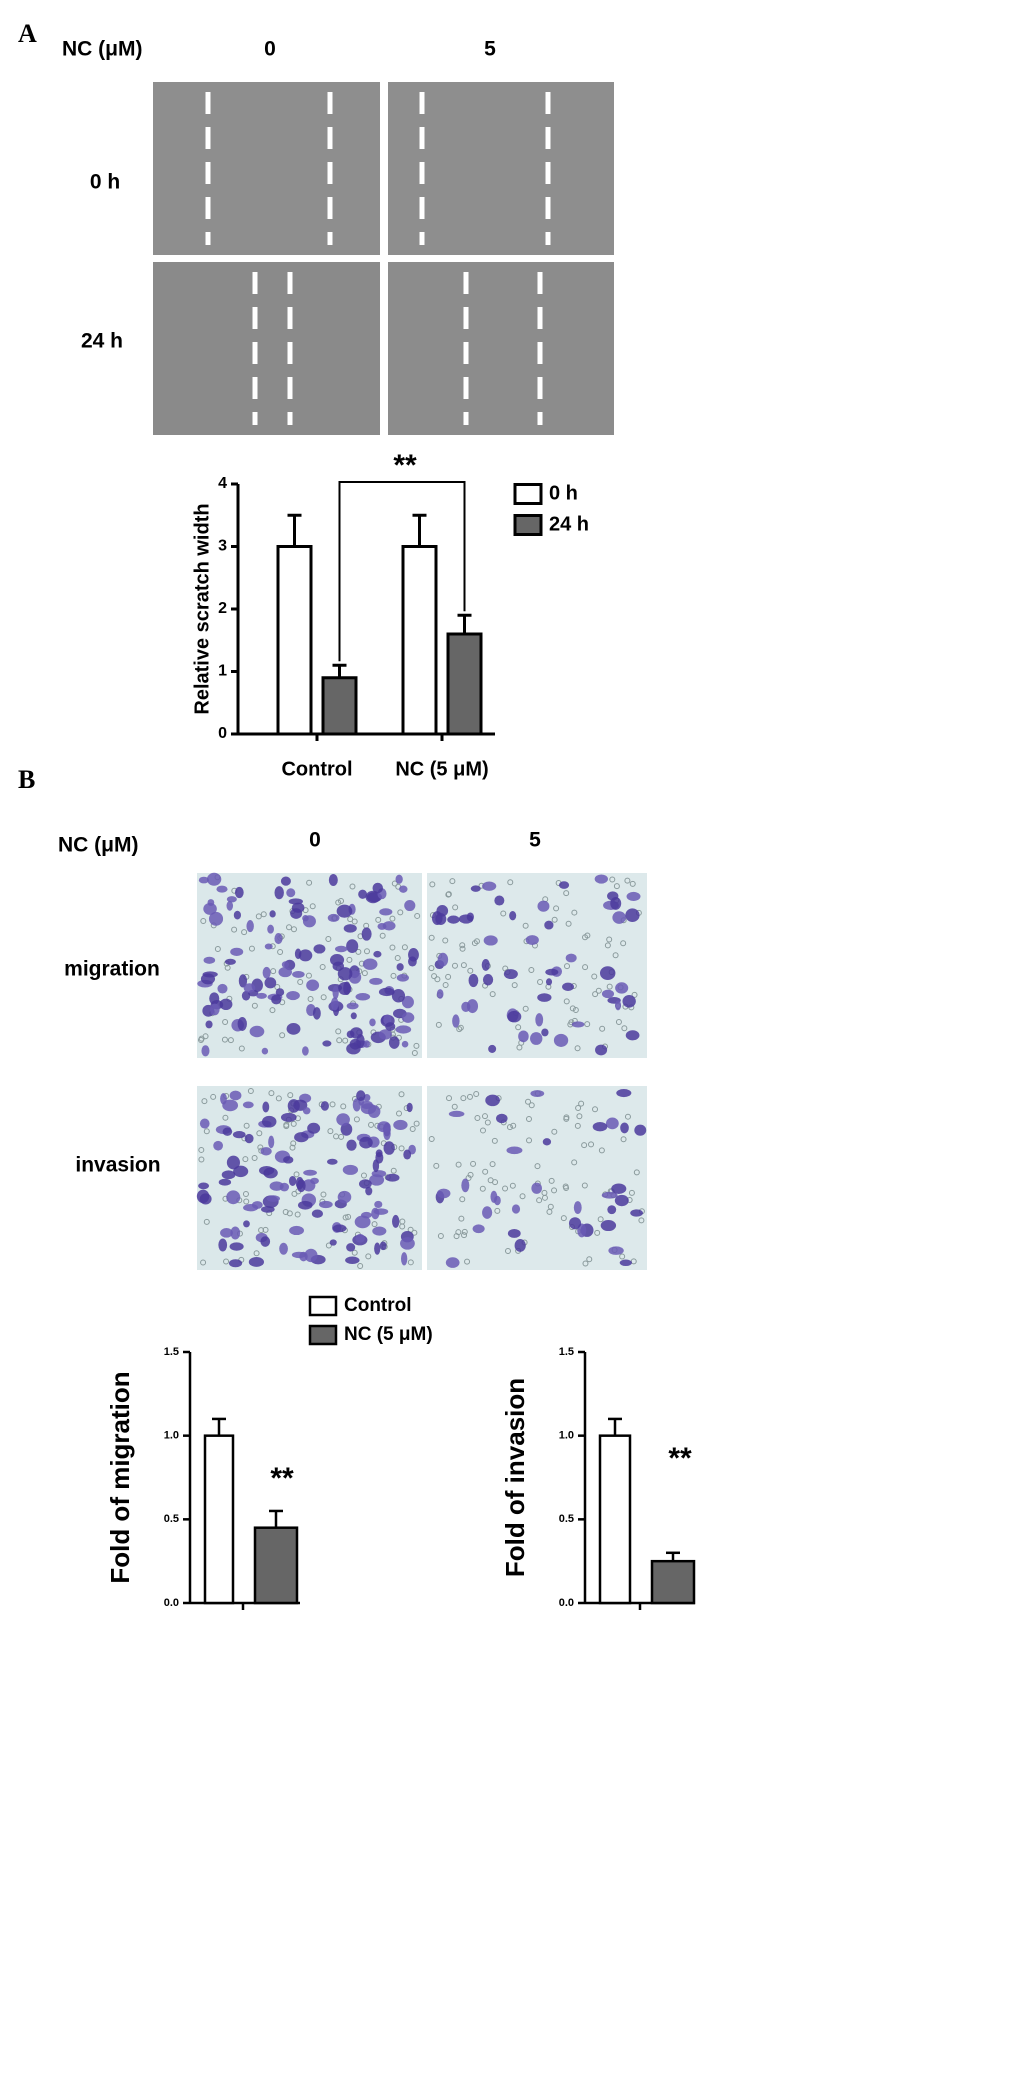  What do you see at coordinates (222, 546) in the screenshot?
I see `y-tick-label: 3` at bounding box center [222, 546].